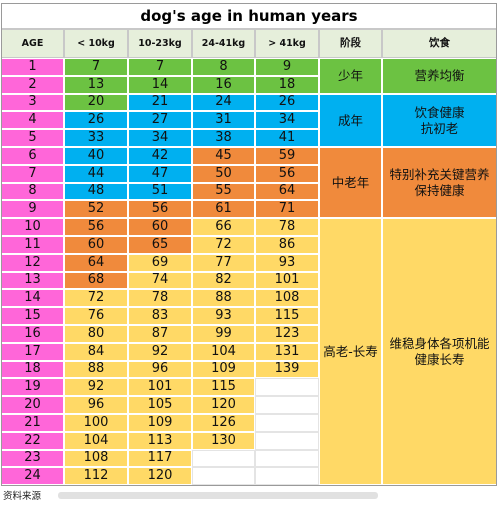  I want to click on value-cell: 27, so click(160, 120).